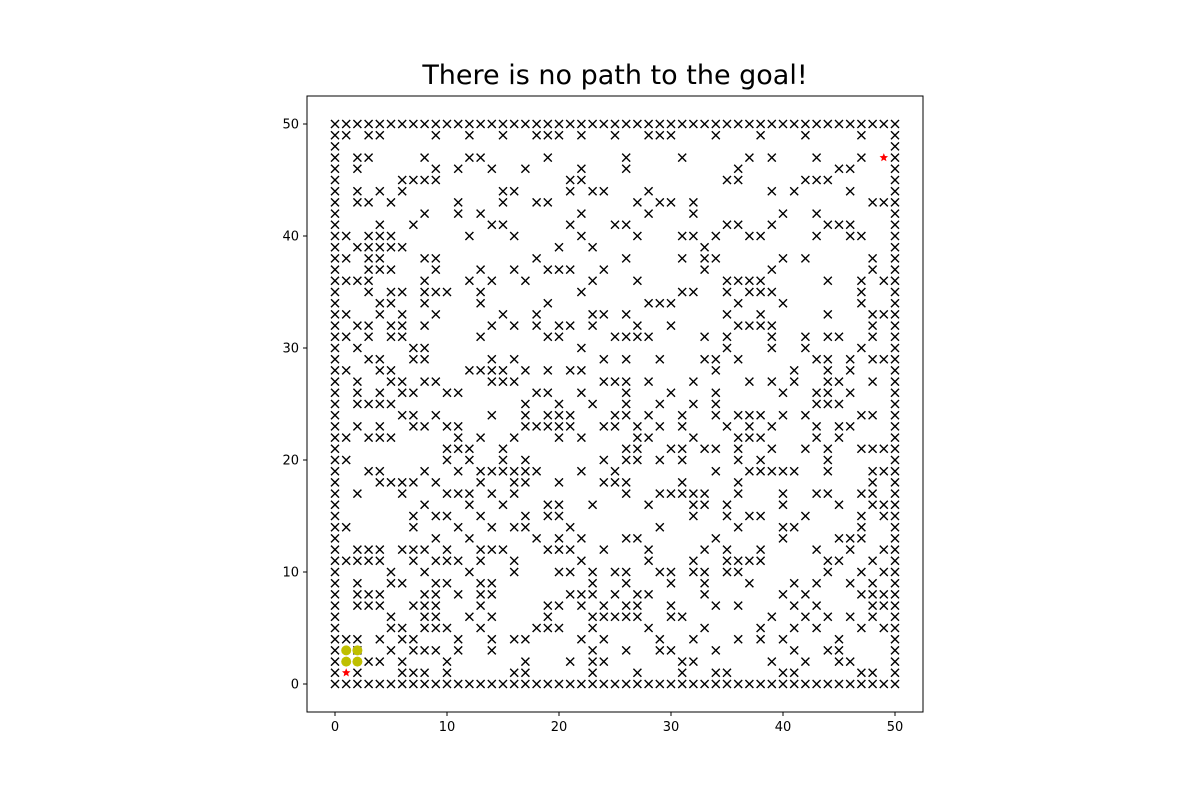  What do you see at coordinates (295, 685) in the screenshot?
I see `y-tick-label: 0` at bounding box center [295, 685].